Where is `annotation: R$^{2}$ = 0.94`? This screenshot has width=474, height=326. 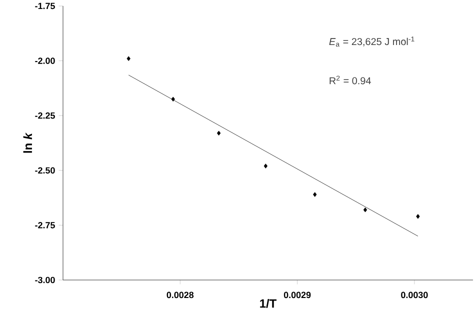 annotation: R$^{2}$ = 0.94 is located at coordinates (350, 80).